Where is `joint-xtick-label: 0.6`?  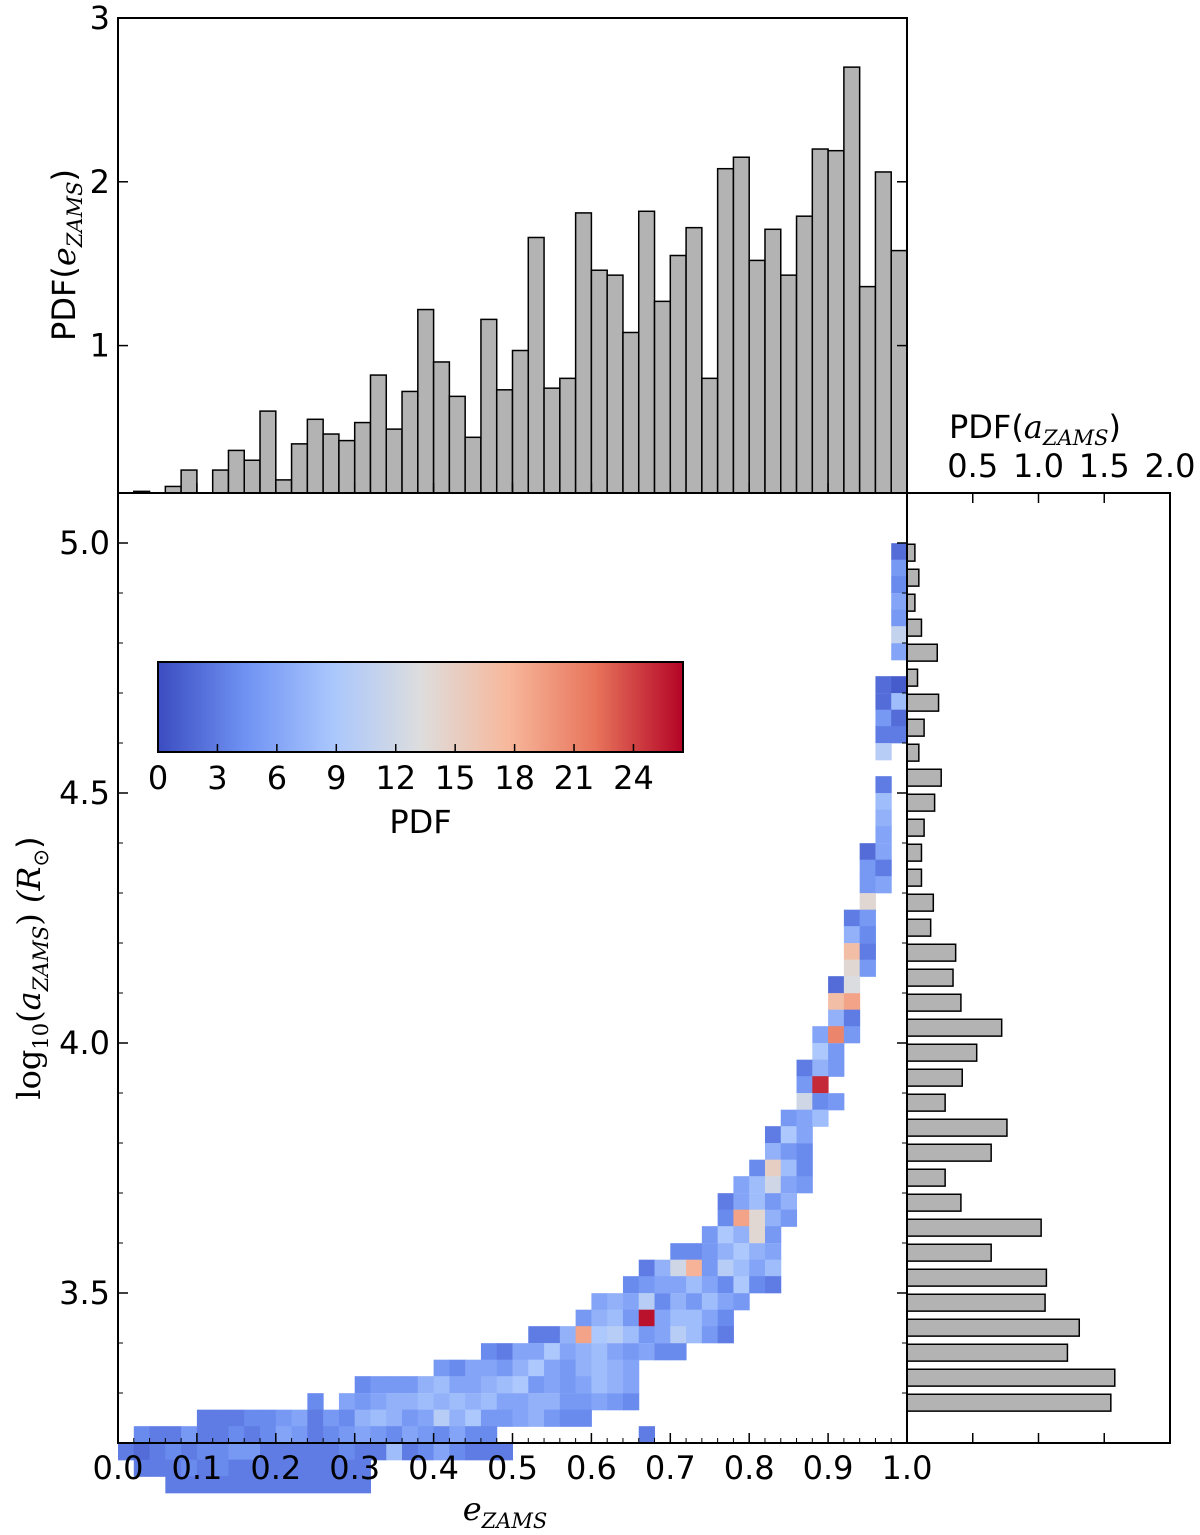 joint-xtick-label: 0.6 is located at coordinates (591, 1468).